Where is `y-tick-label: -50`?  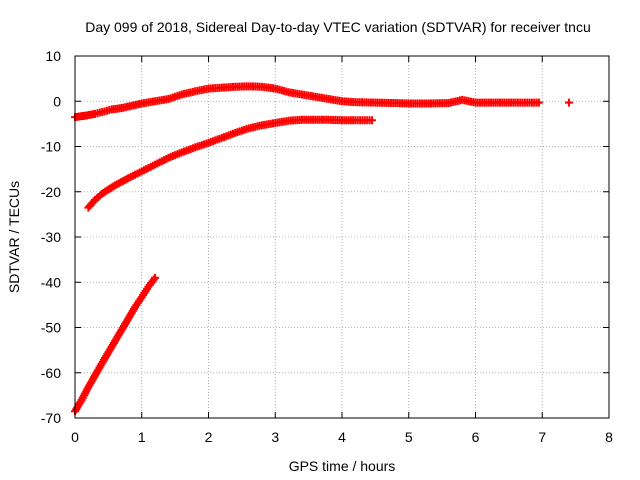
y-tick-label: -50 is located at coordinates (51, 328).